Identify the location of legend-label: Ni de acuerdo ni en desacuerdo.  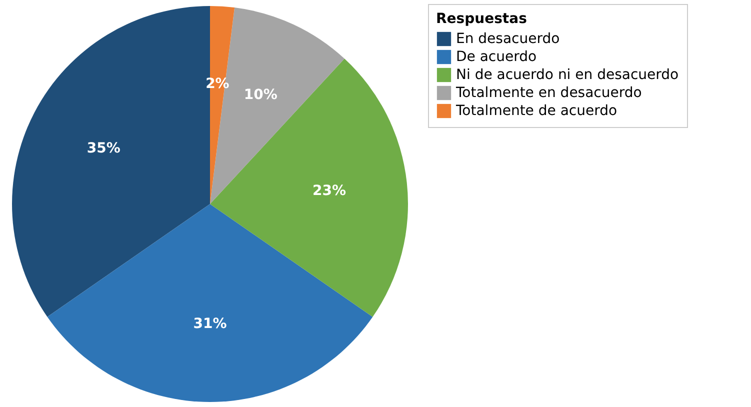
(567, 75).